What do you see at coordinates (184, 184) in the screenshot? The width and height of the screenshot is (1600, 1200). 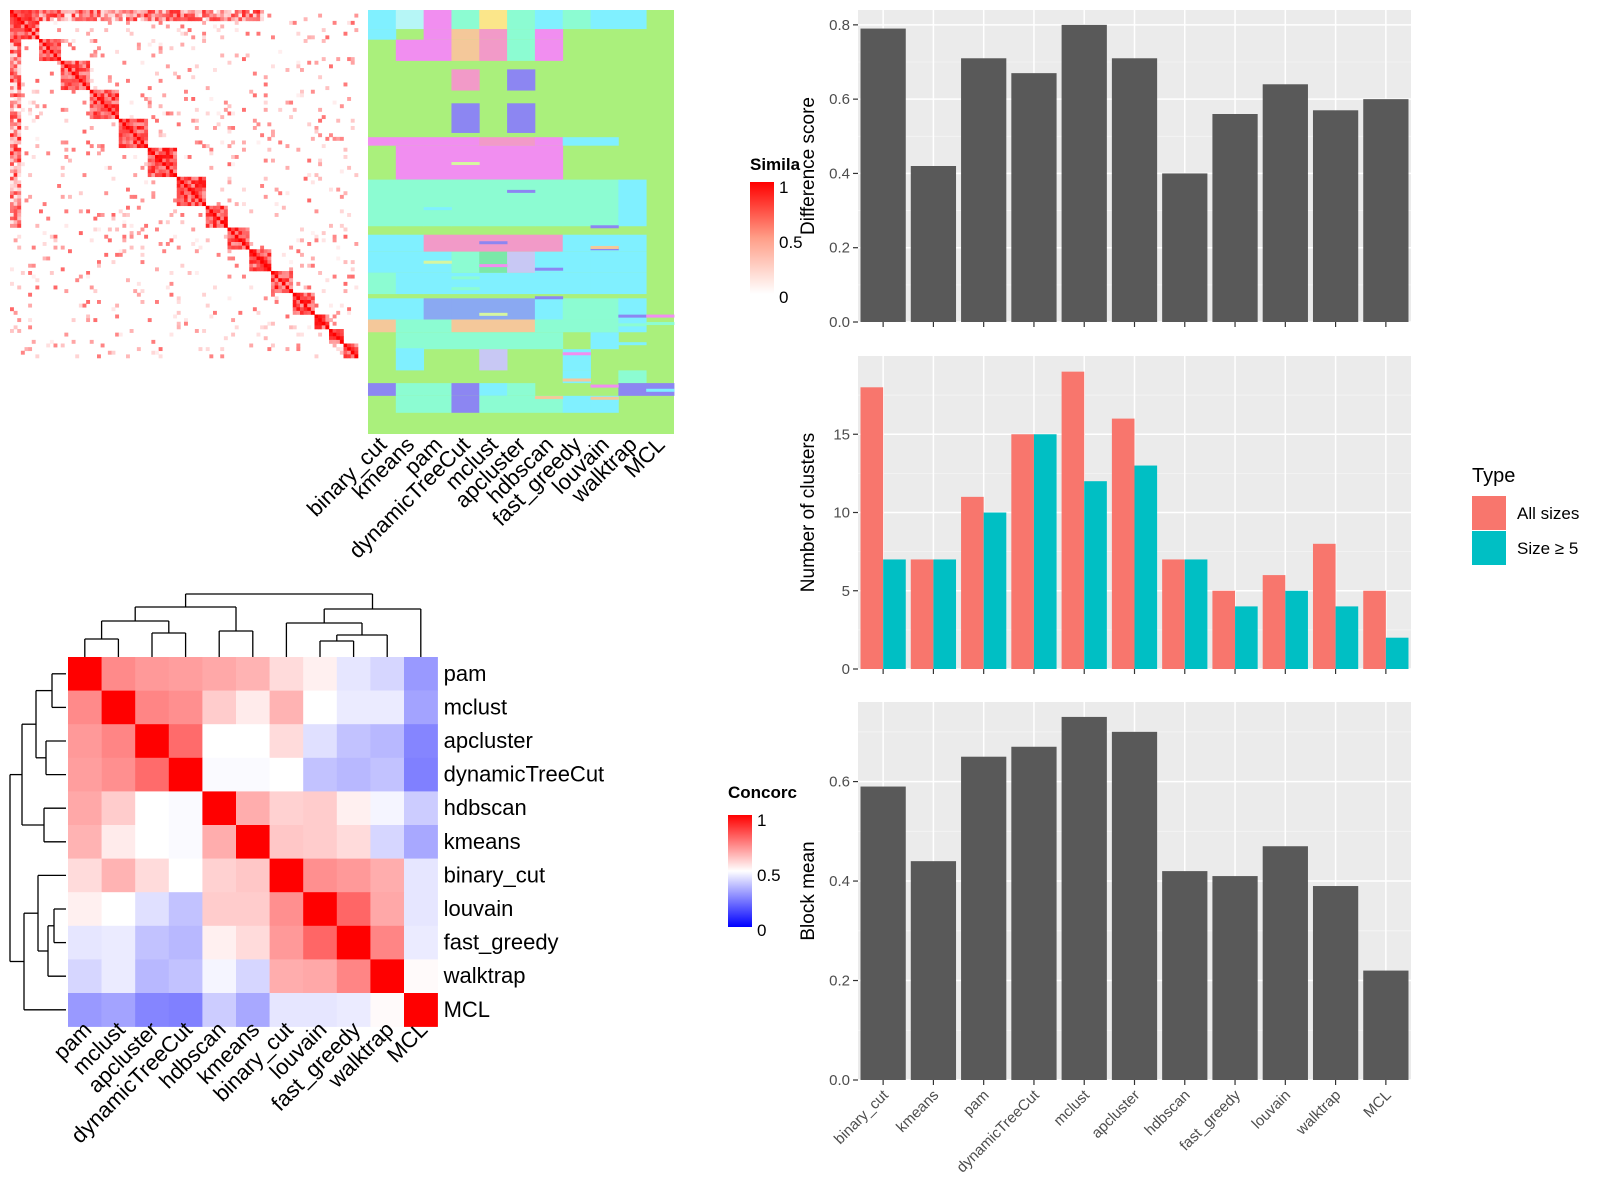 I see `similarity-heatmap` at bounding box center [184, 184].